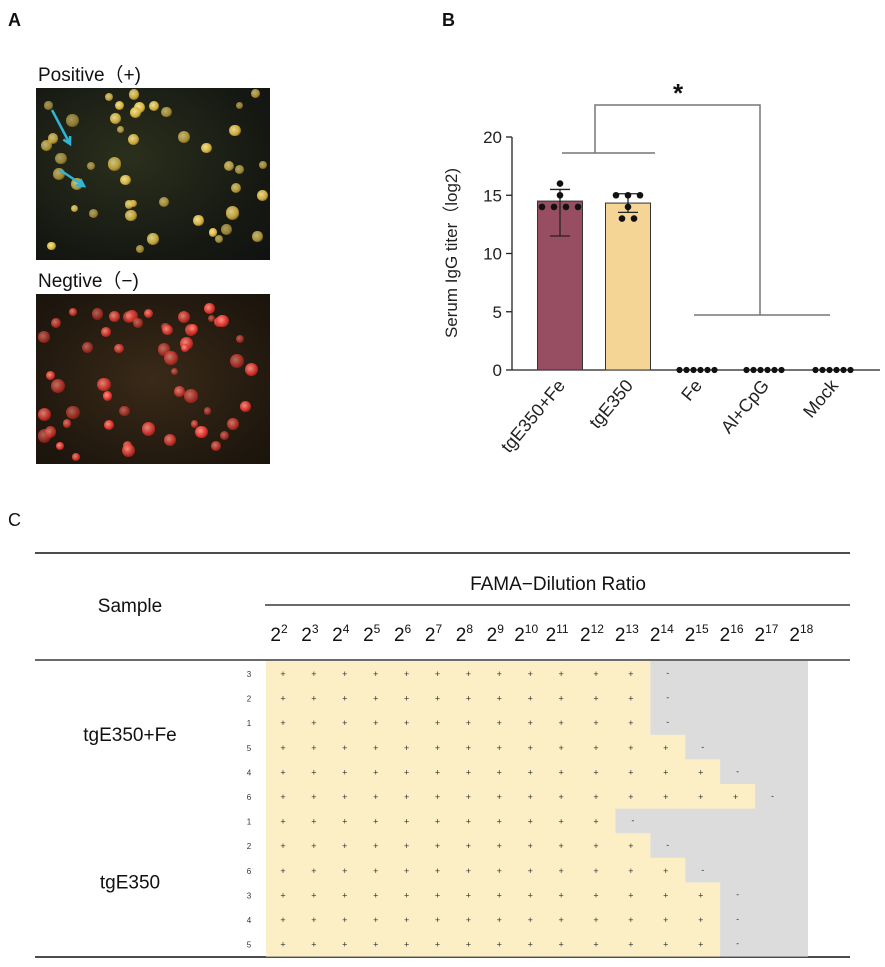 The width and height of the screenshot is (885, 967). Describe the element at coordinates (68, 148) in the screenshot. I see `arrow-overlay` at that location.